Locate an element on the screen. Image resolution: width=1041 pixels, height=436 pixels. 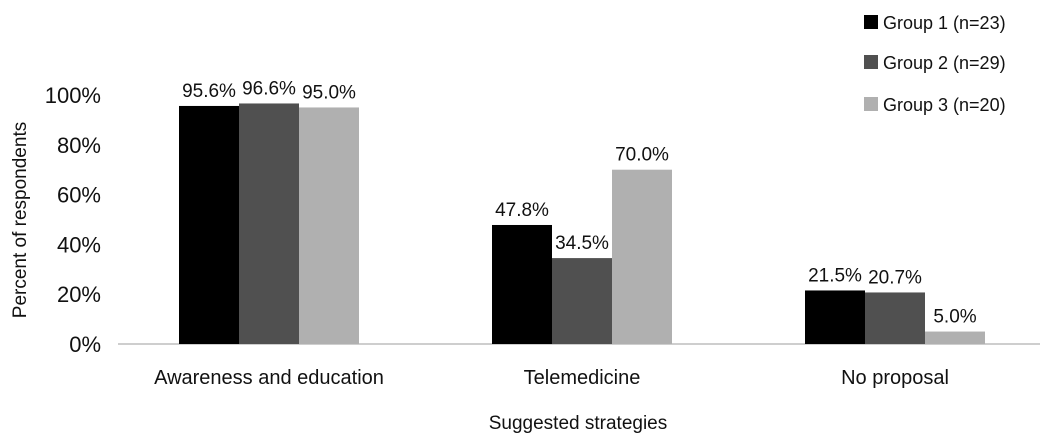
y-axis-title: Percent of respondents is located at coordinates (20, 220).